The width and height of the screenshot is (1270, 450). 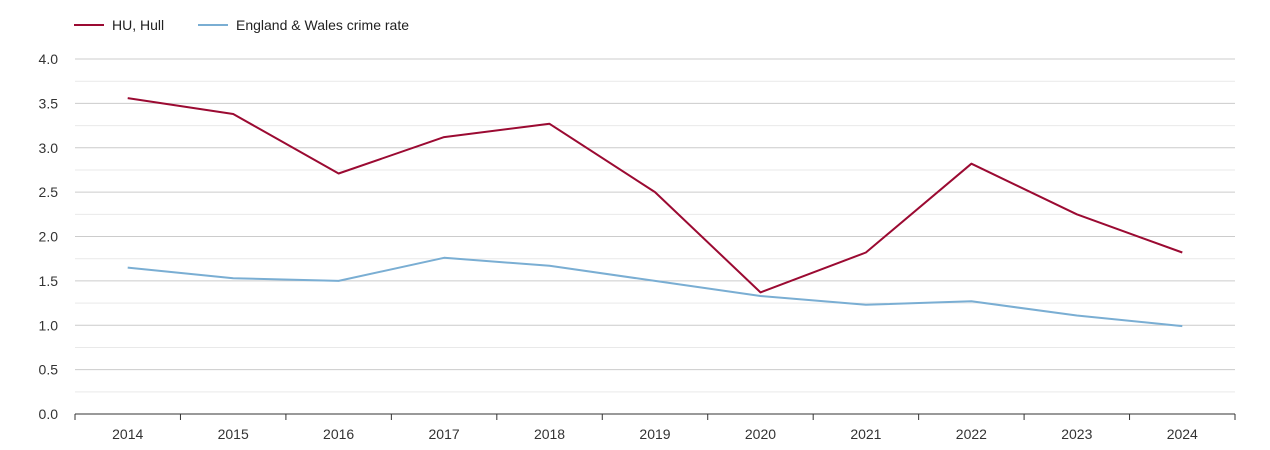 What do you see at coordinates (49, 59) in the screenshot?
I see `y-tick-label: 4.0` at bounding box center [49, 59].